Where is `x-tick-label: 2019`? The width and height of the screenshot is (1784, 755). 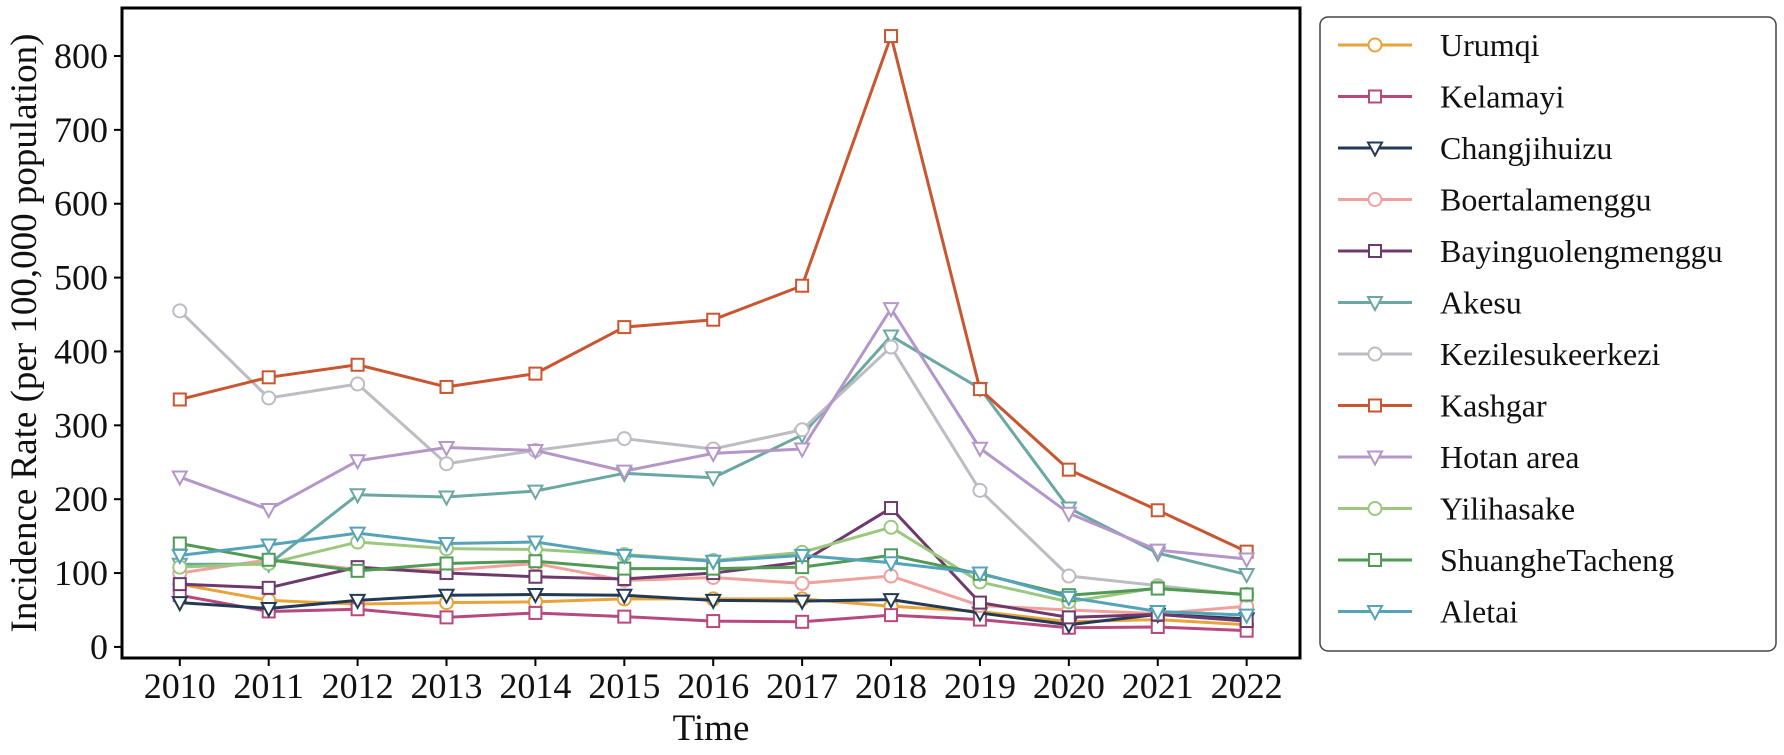
x-tick-label: 2019 is located at coordinates (980, 686).